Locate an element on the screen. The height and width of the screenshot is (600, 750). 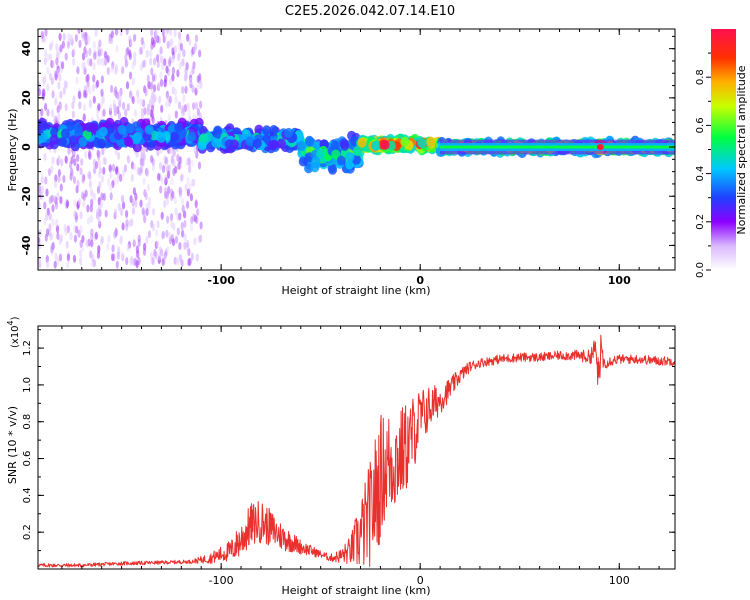
figure-title: C2E5.2026.042.07.14.E10 is located at coordinates (370, 11).